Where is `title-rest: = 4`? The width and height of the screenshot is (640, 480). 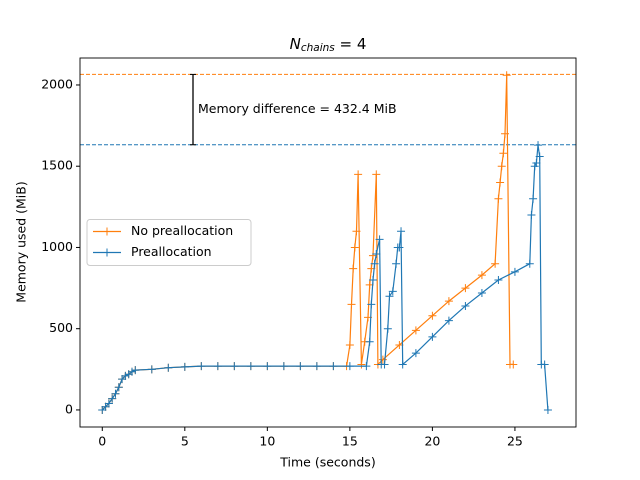
title-rest: = 4 is located at coordinates (351, 44).